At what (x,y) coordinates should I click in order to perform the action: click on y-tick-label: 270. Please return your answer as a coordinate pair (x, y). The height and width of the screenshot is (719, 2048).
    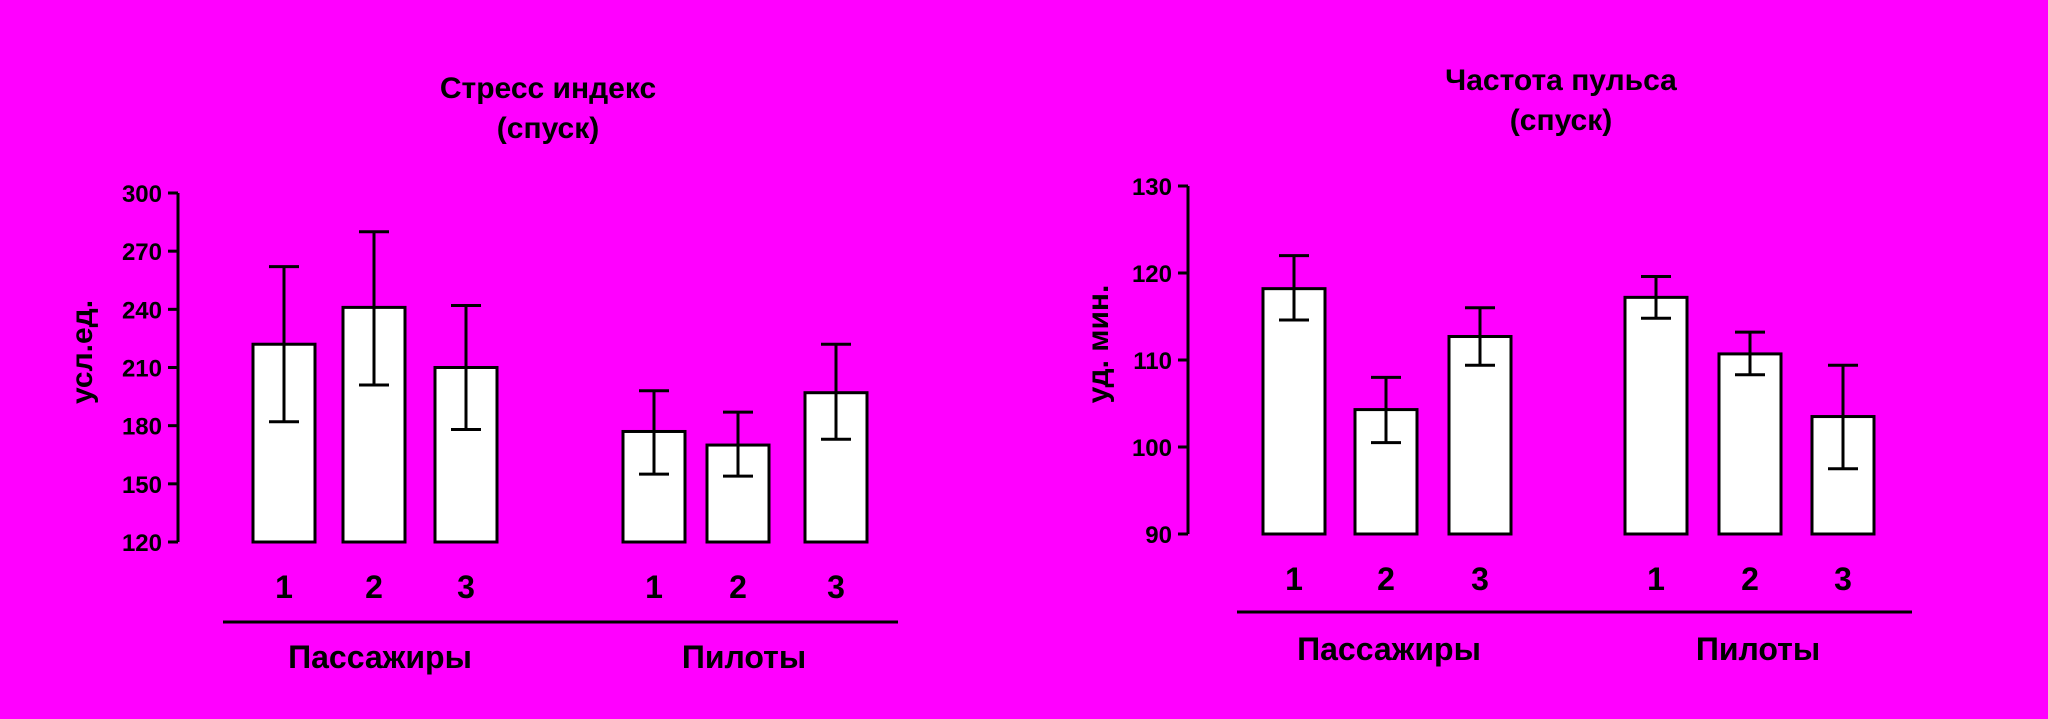
    Looking at the image, I should click on (142, 252).